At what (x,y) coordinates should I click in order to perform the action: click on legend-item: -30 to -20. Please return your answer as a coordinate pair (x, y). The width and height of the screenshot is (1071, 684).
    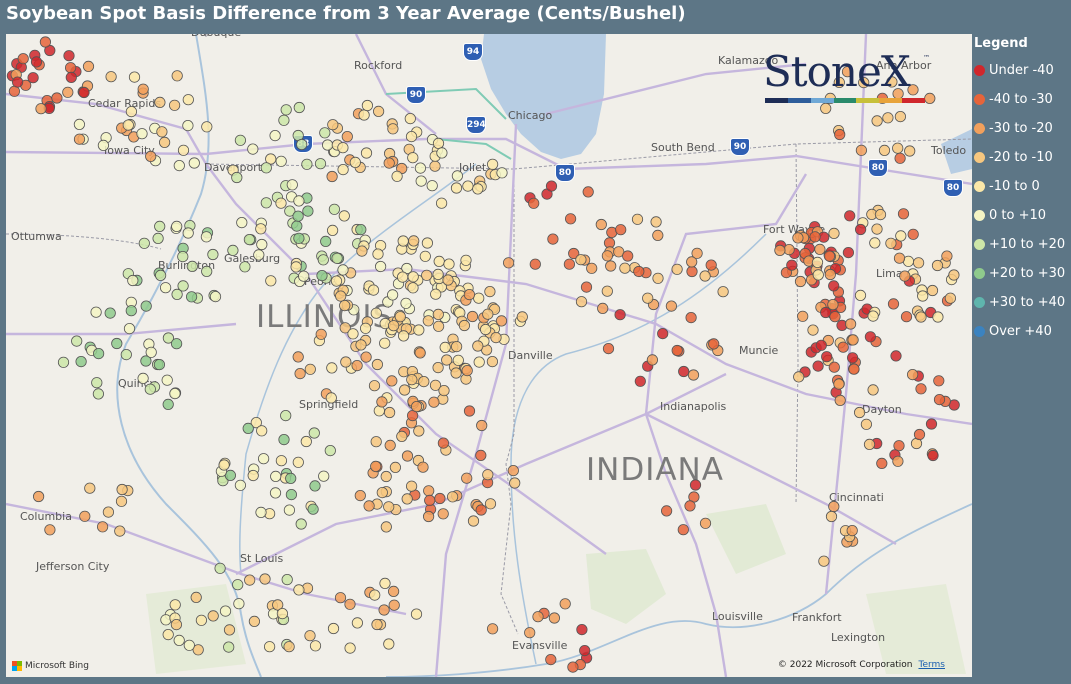
    Looking at the image, I should click on (1022, 128).